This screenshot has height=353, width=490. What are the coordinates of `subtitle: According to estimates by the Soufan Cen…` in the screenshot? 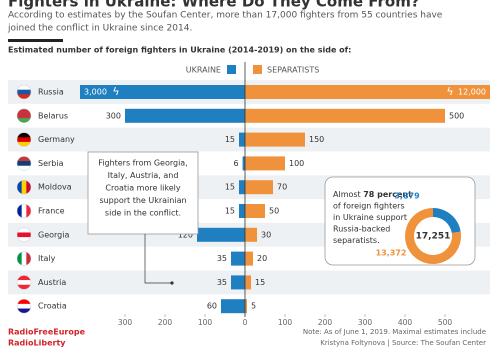 It's located at (225, 16).